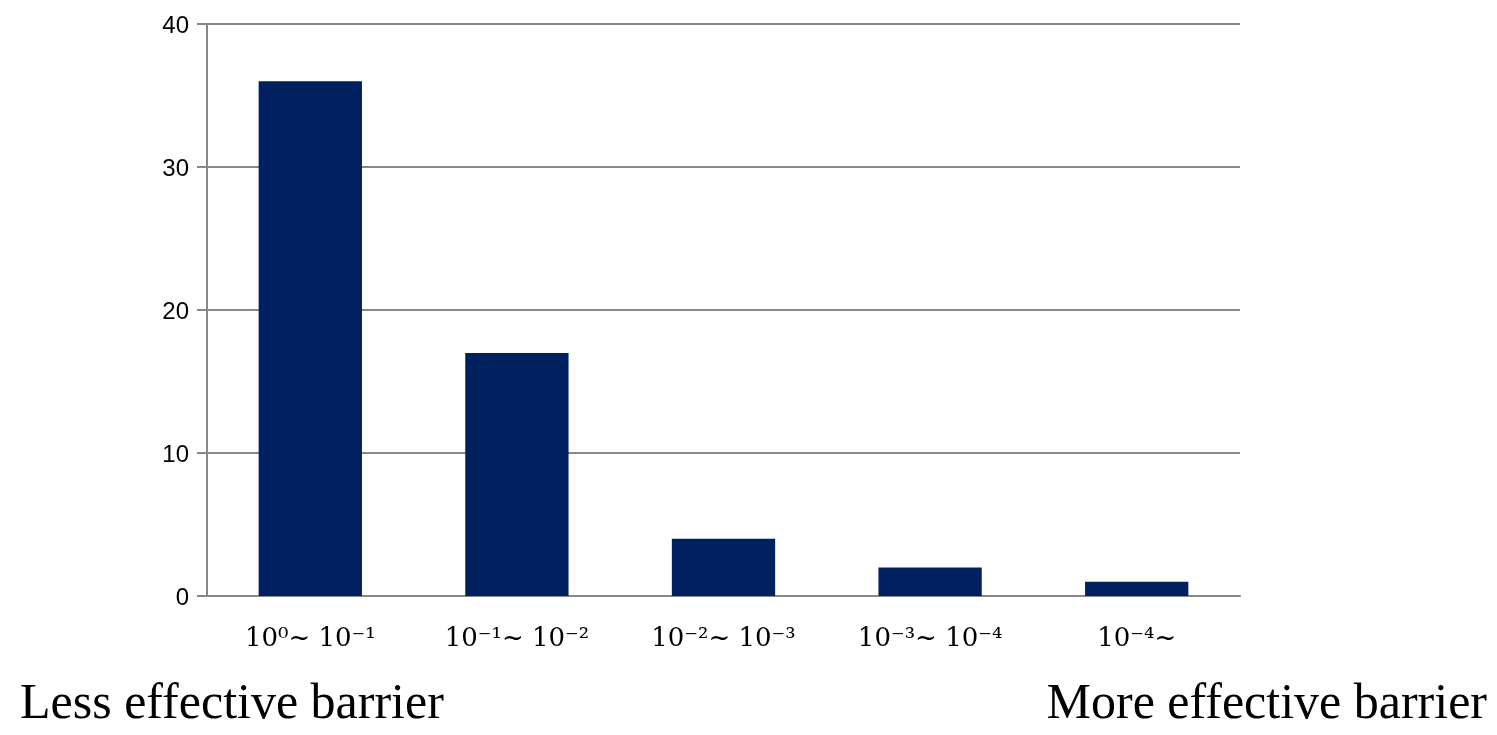 This screenshot has width=1497, height=735. What do you see at coordinates (175, 310) in the screenshot?
I see `y-tick-label: 20` at bounding box center [175, 310].